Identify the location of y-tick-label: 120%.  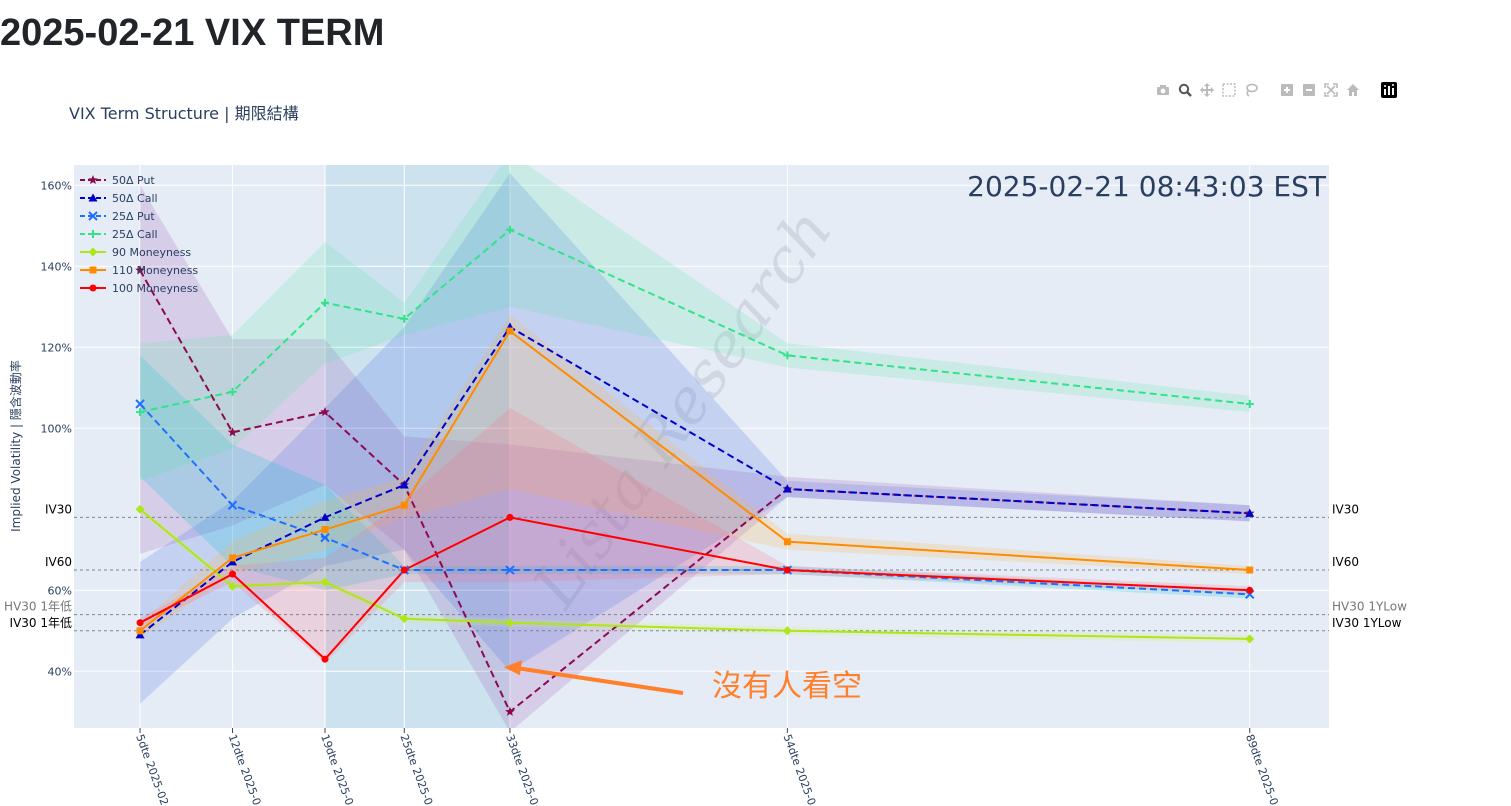
(56, 347).